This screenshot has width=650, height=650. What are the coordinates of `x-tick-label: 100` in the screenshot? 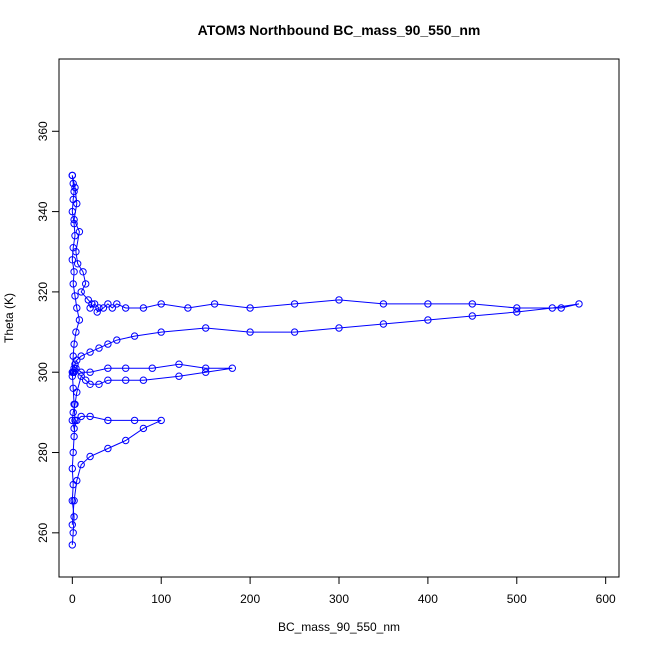 It's located at (161, 599).